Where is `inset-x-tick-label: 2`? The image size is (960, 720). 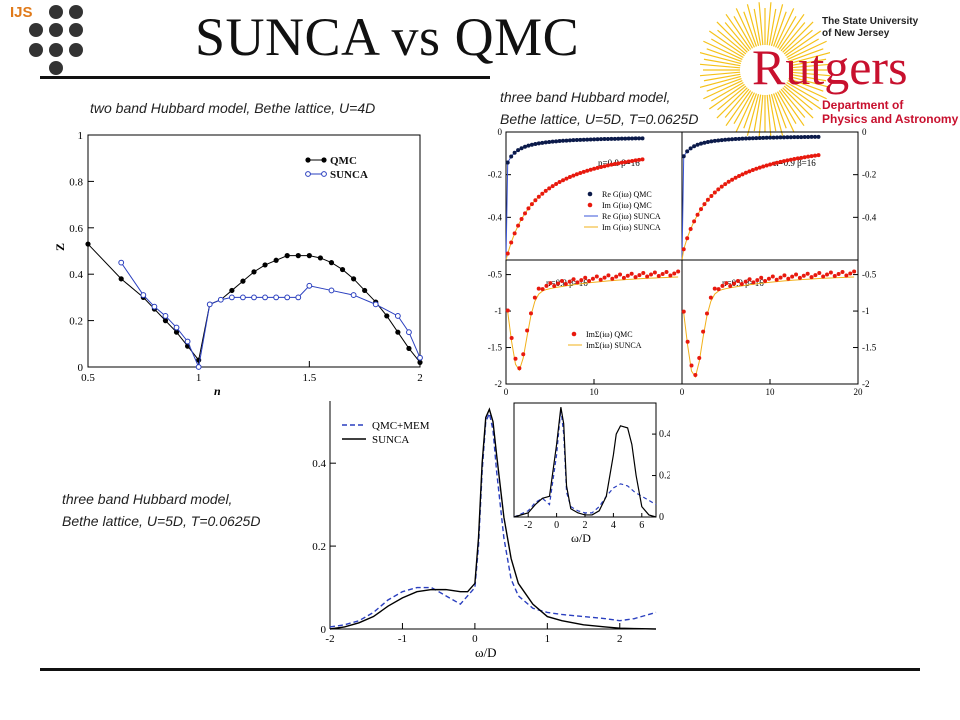
inset-x-tick-label: 2 is located at coordinates (585, 525).